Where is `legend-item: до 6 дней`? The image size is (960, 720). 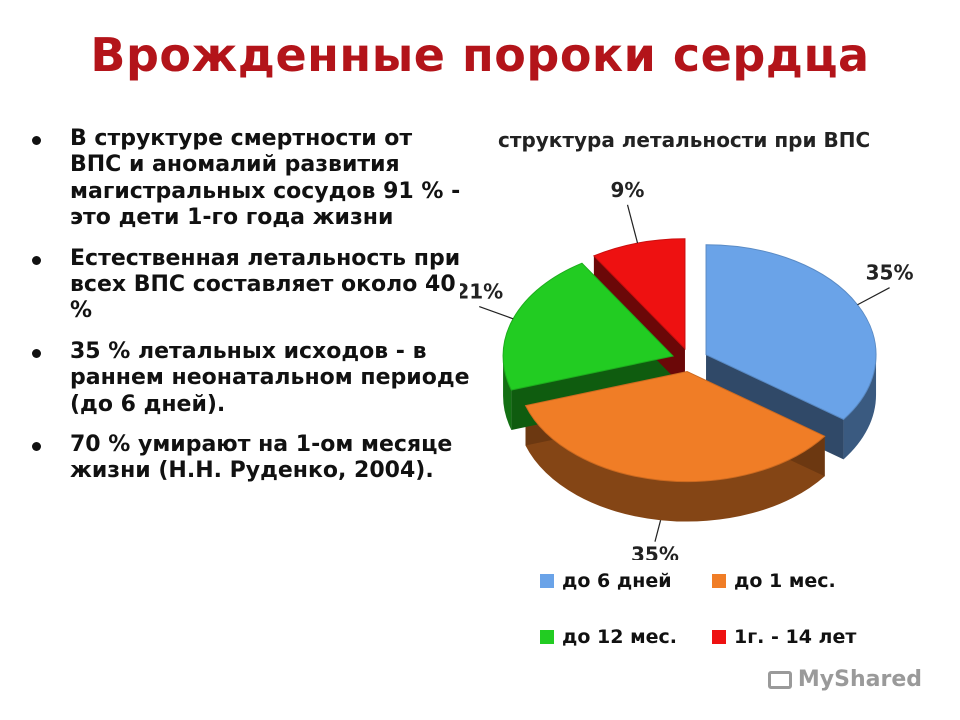 legend-item: до 6 дней is located at coordinates (606, 581).